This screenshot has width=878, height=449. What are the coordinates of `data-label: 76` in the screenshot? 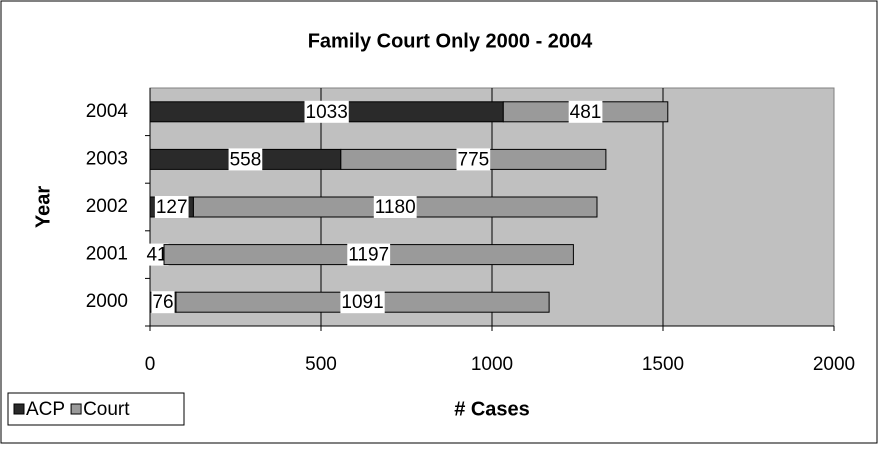 It's located at (162, 302).